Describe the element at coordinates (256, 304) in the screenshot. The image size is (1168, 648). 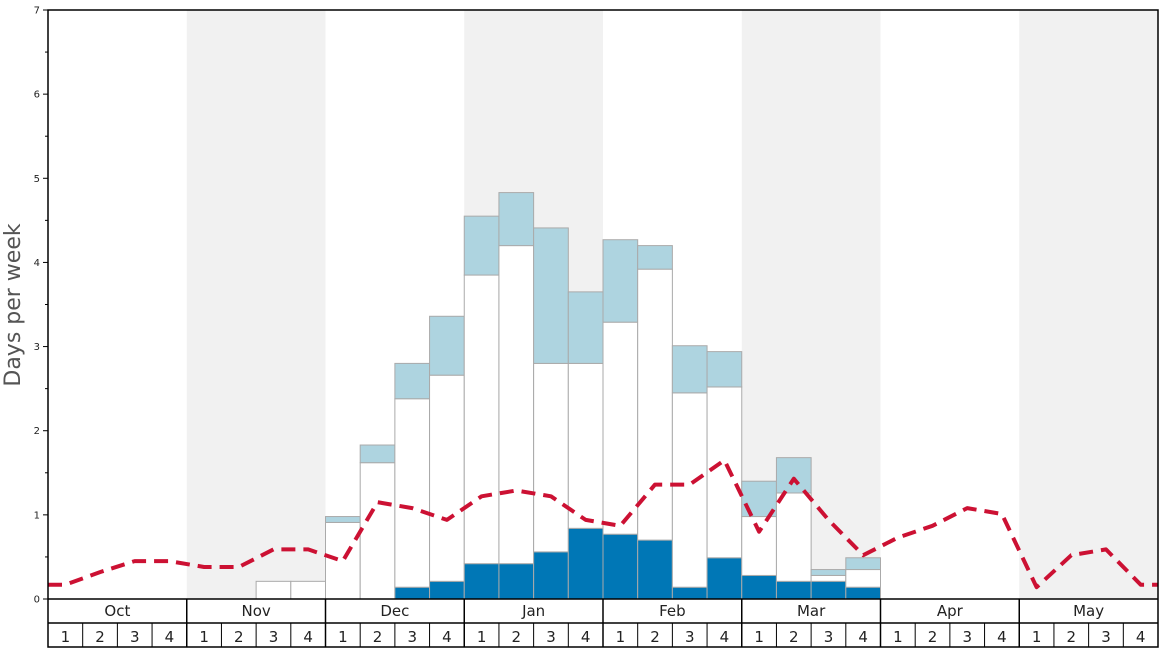
I see `month-band-nov` at that location.